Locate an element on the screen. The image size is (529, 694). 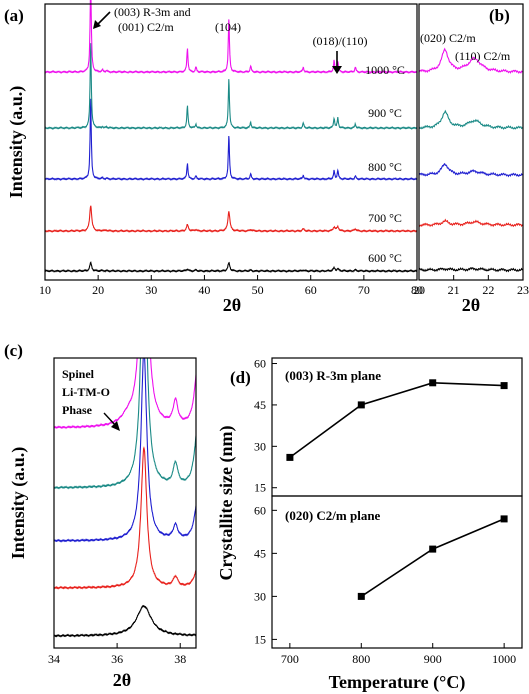
panel-b-xticks: 20 21 22 23 is located at coordinates (471, 286).